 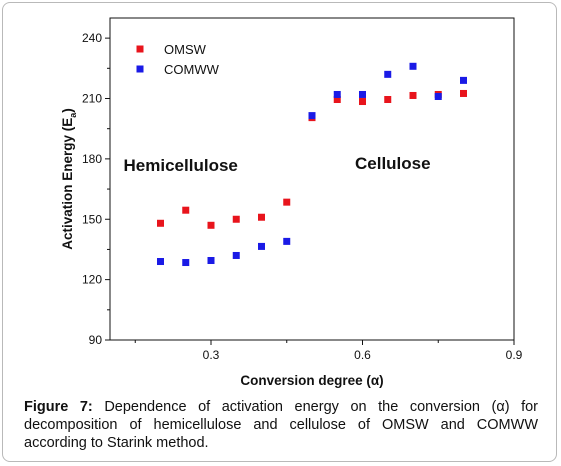 What do you see at coordinates (96, 340) in the screenshot?
I see `y-tick-label: 90` at bounding box center [96, 340].